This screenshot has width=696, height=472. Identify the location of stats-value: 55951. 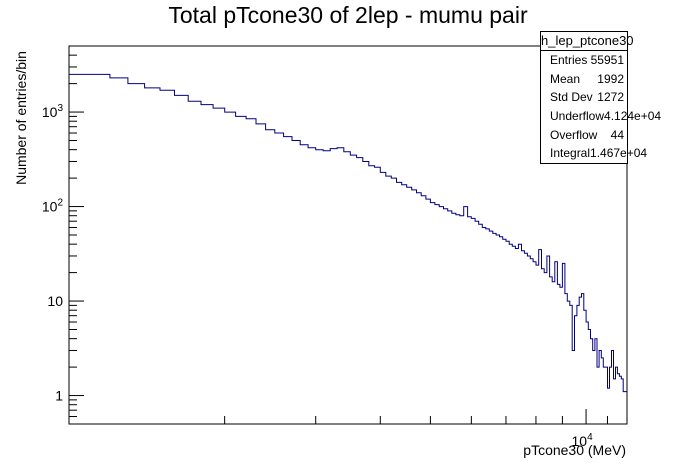
(607, 60).